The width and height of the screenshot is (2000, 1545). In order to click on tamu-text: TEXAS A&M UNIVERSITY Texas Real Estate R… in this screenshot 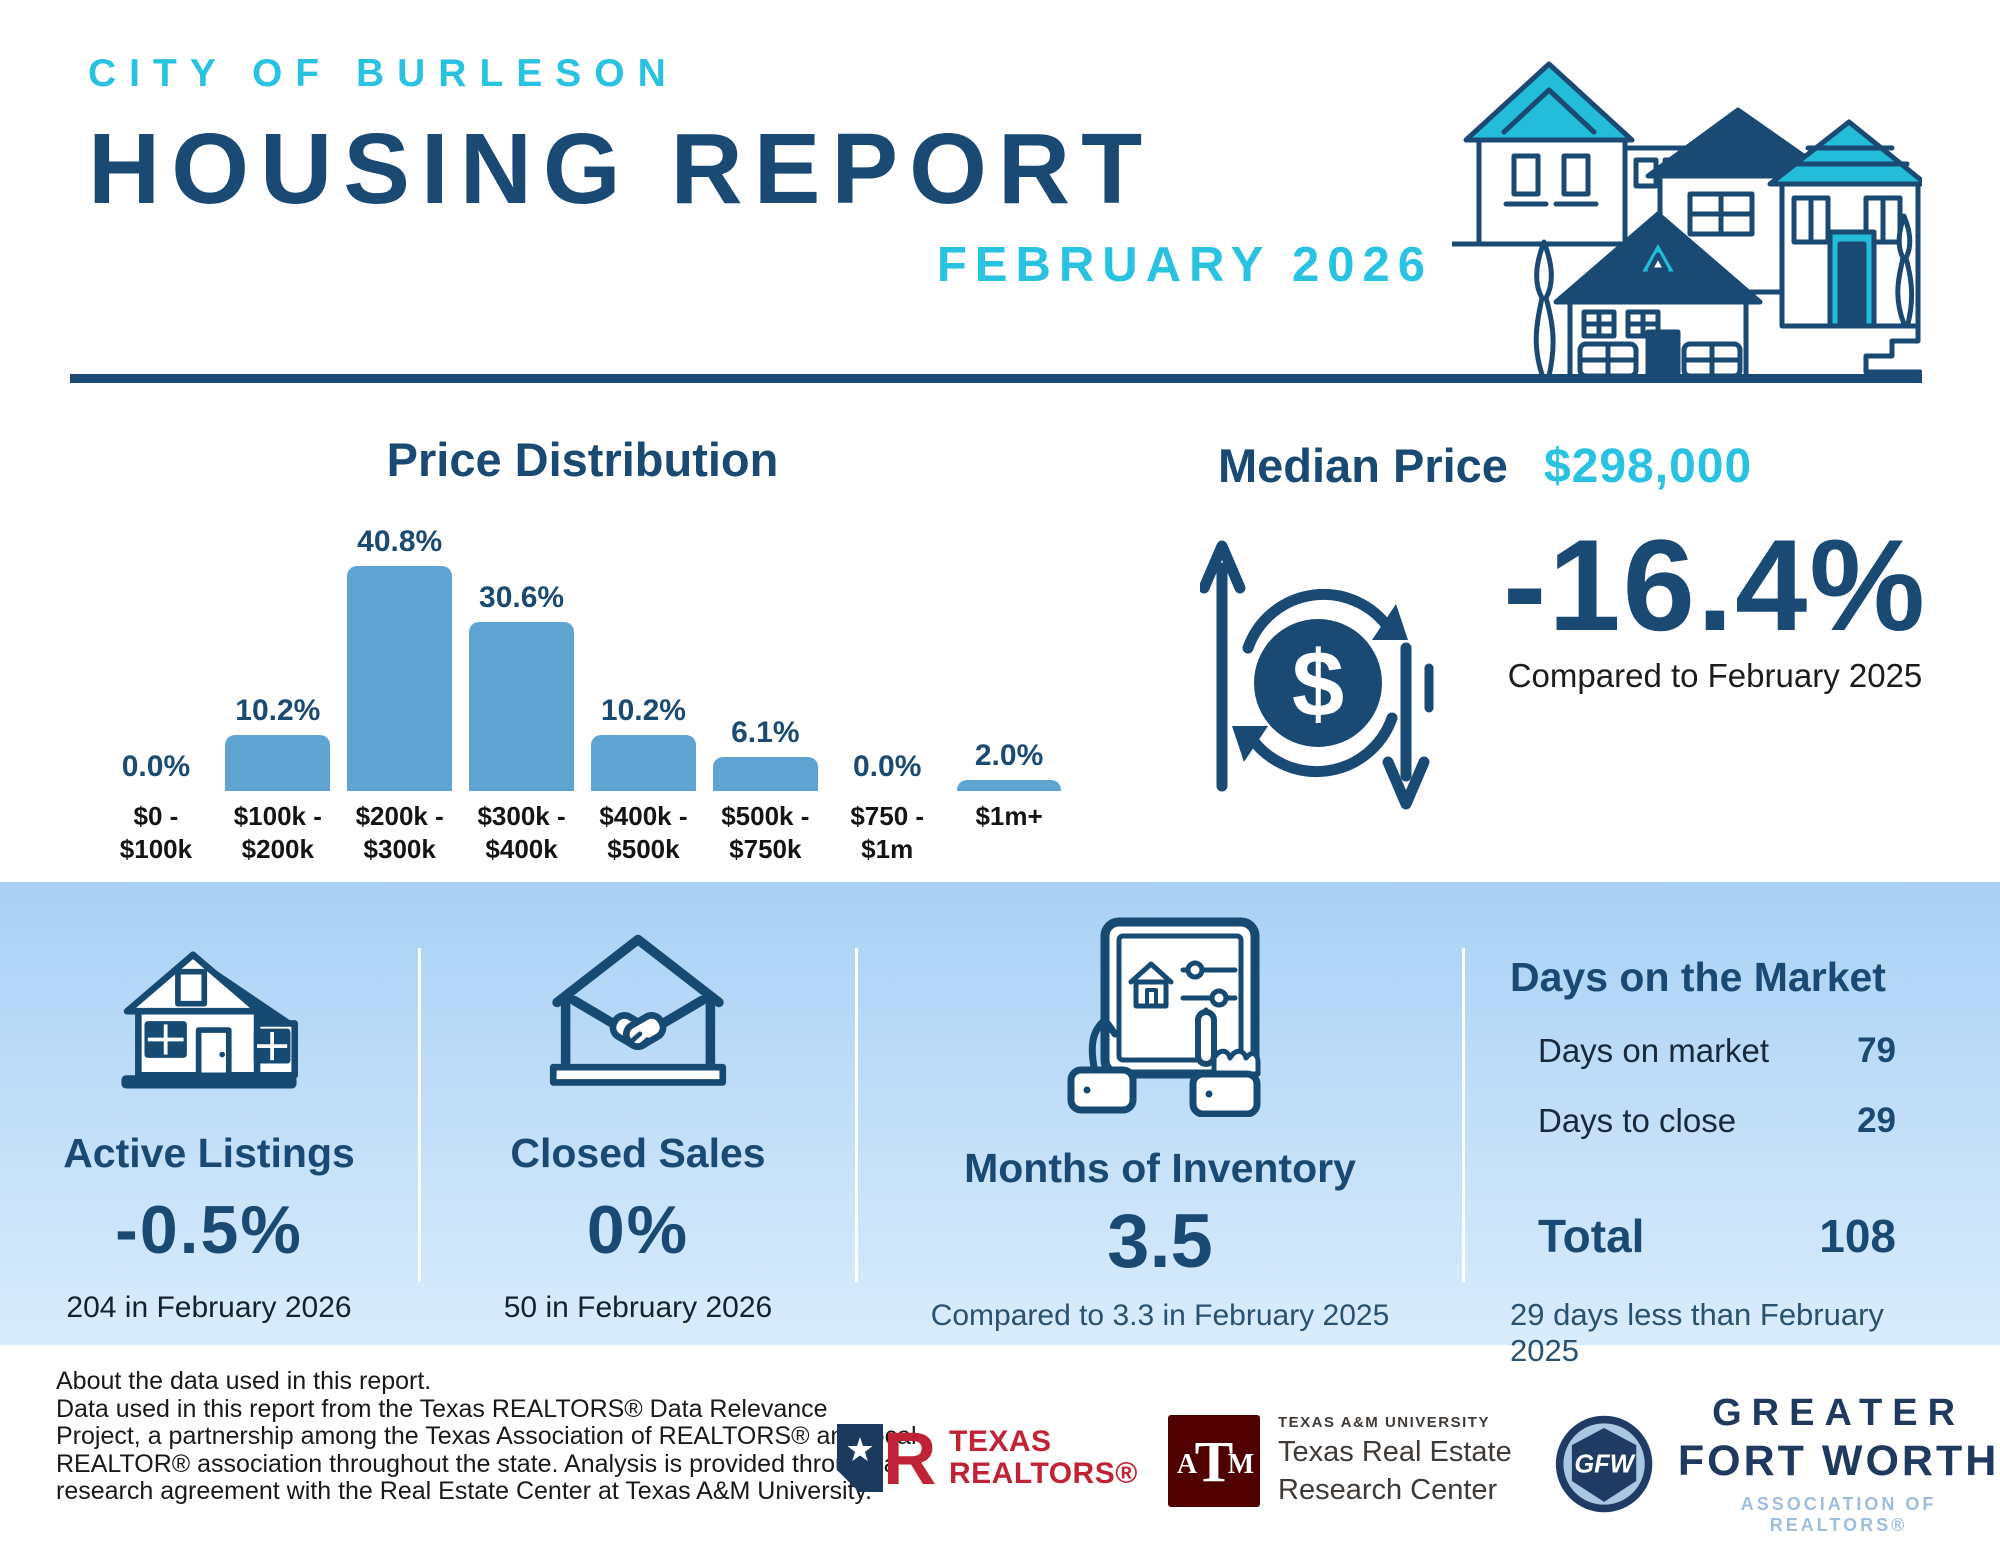, I will do `click(1395, 1460)`.